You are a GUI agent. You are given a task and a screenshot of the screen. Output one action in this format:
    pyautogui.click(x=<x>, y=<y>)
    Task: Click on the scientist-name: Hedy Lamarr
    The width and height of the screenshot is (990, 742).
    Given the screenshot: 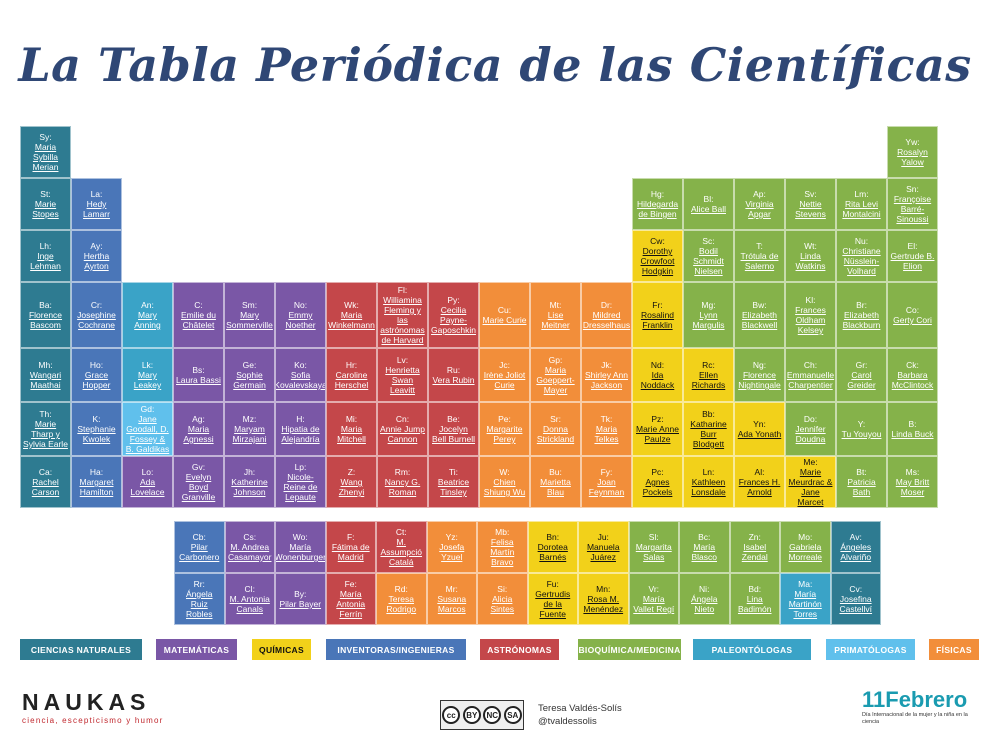 What is the action you would take?
    pyautogui.click(x=96, y=209)
    